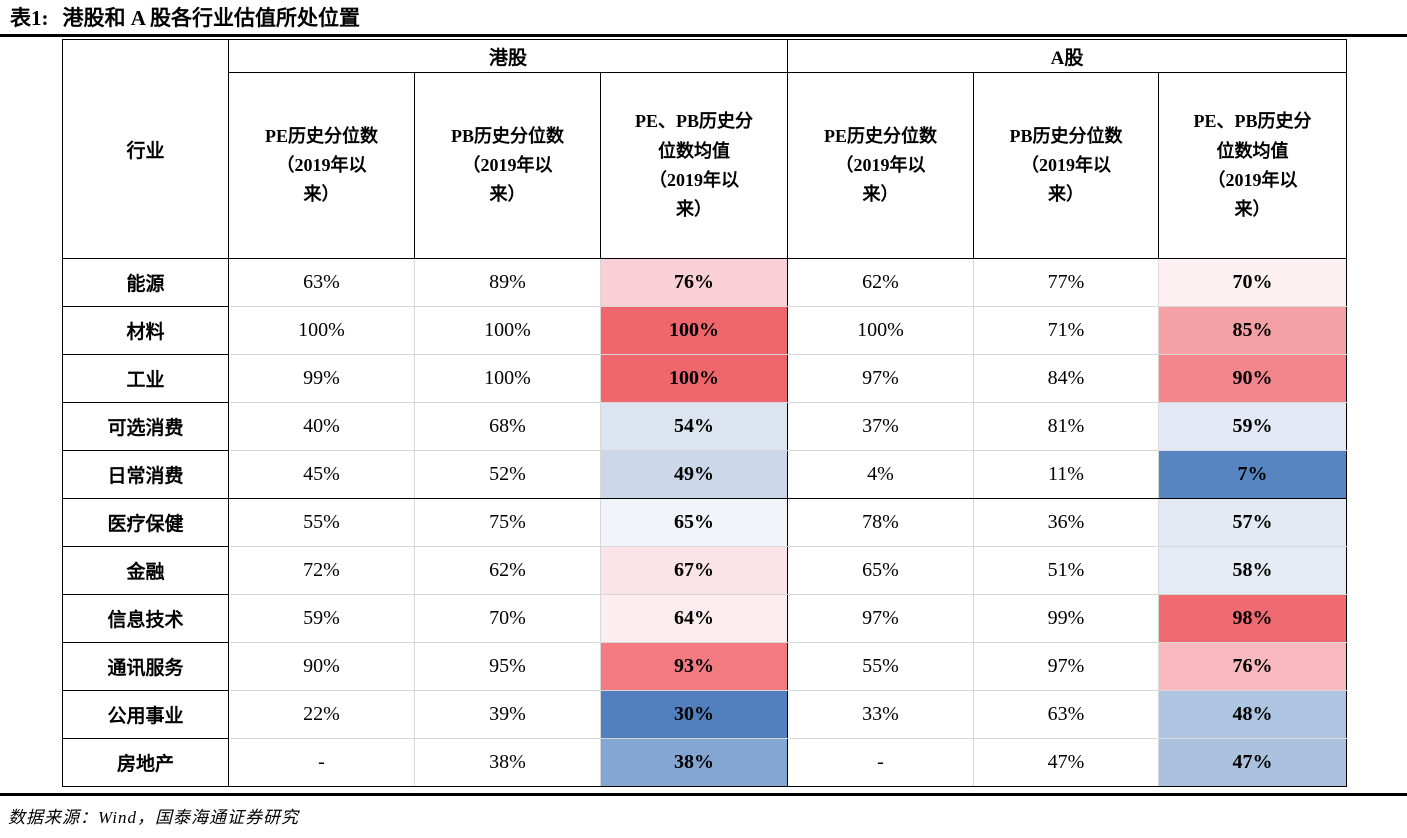 The height and width of the screenshot is (838, 1407). I want to click on table-title-prefix: 表1:, so click(29, 18).